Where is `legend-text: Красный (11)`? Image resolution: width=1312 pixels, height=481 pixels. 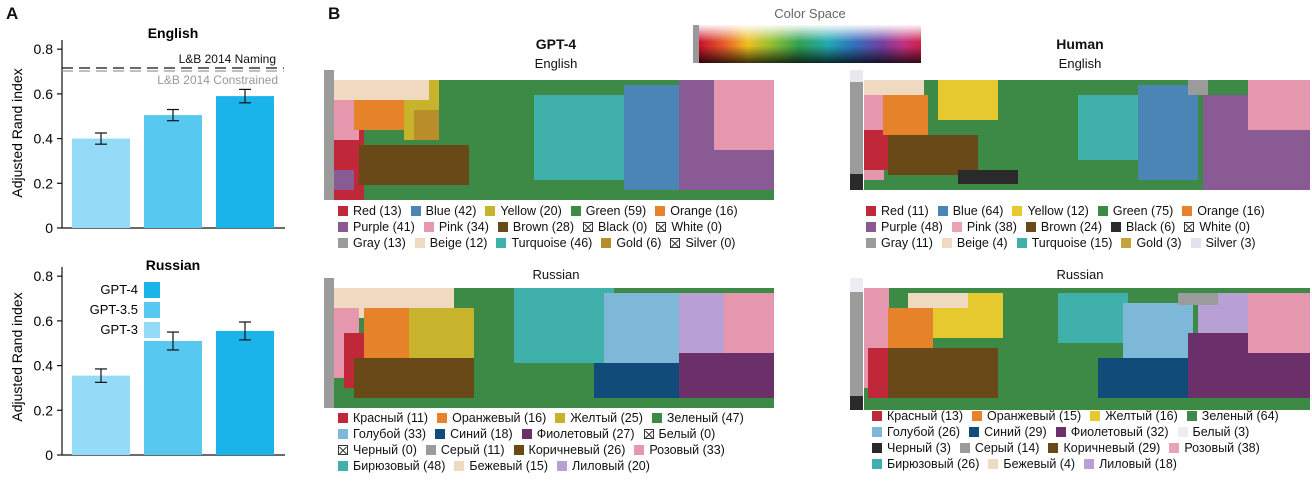 legend-text: Красный (11) is located at coordinates (391, 417).